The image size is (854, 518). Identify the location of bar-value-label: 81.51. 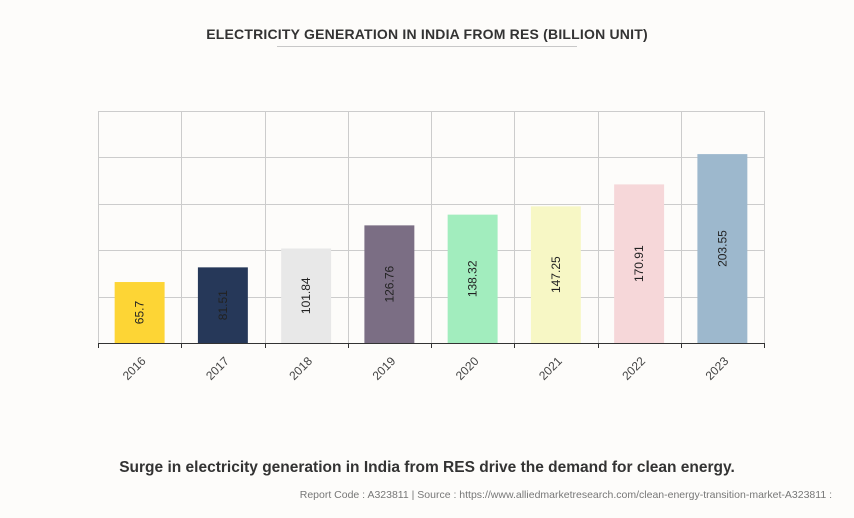
(223, 305).